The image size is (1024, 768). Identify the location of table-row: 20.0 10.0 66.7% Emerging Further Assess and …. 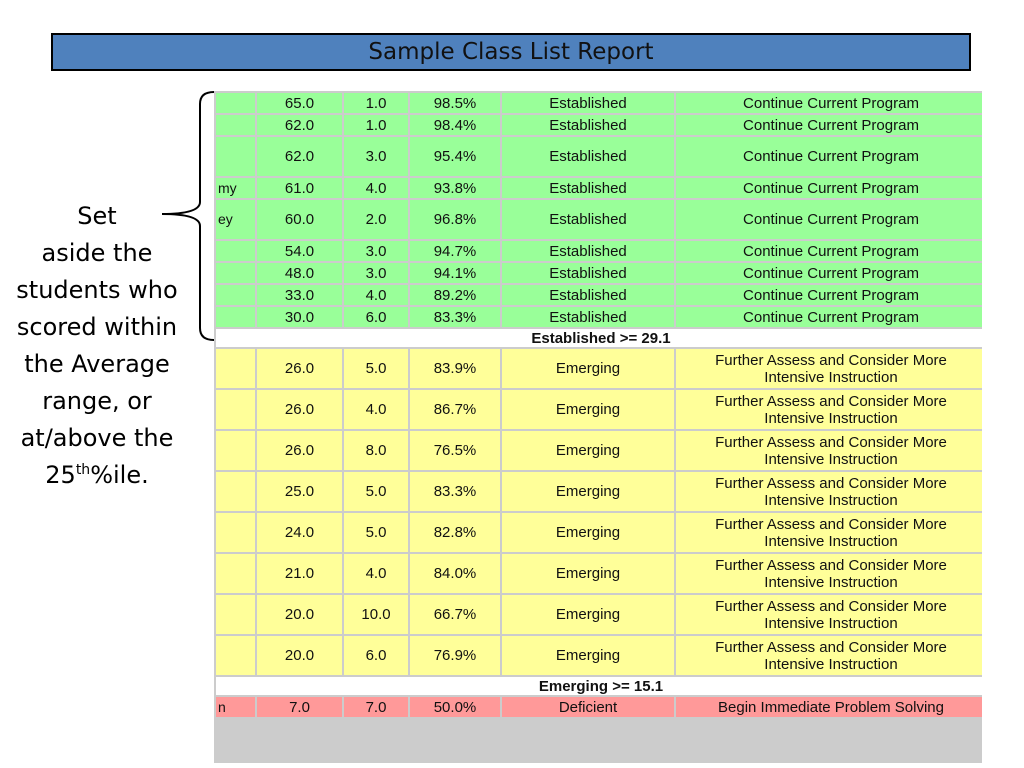
(599, 614).